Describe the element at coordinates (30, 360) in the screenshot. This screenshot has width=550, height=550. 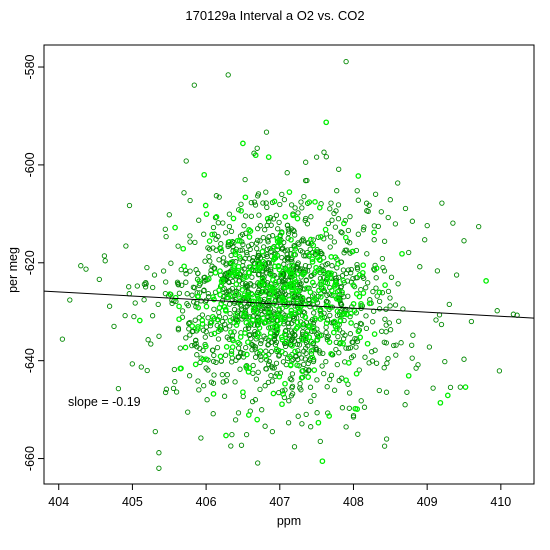
I see `y-tick-label: -640` at that location.